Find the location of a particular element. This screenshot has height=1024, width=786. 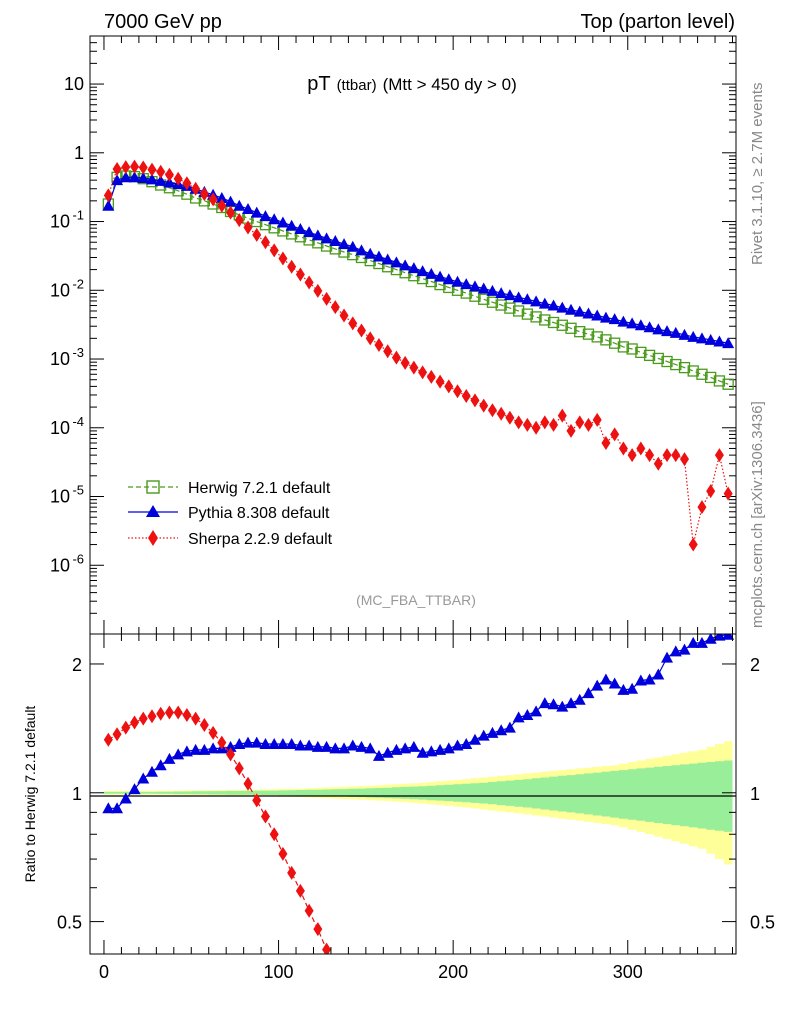

y-tick-exponent: -2 is located at coordinates (78, 283).